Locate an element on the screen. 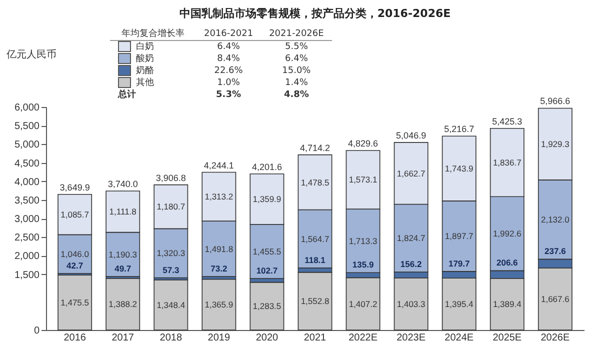 The height and width of the screenshot is (350, 600). text: 总计 is located at coordinates (126, 95).